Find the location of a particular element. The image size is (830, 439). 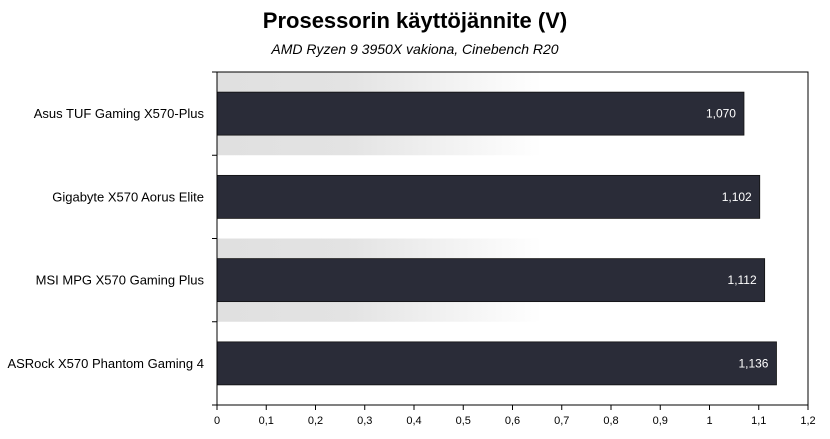

data-label: 1,136 is located at coordinates (753, 363).